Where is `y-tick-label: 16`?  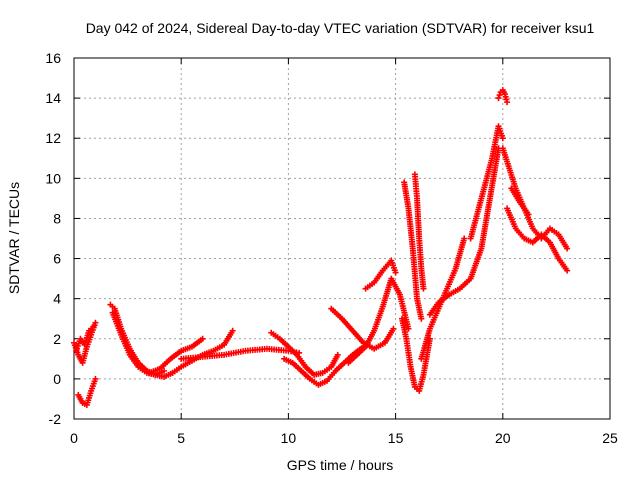 y-tick-label: 16 is located at coordinates (53, 58).